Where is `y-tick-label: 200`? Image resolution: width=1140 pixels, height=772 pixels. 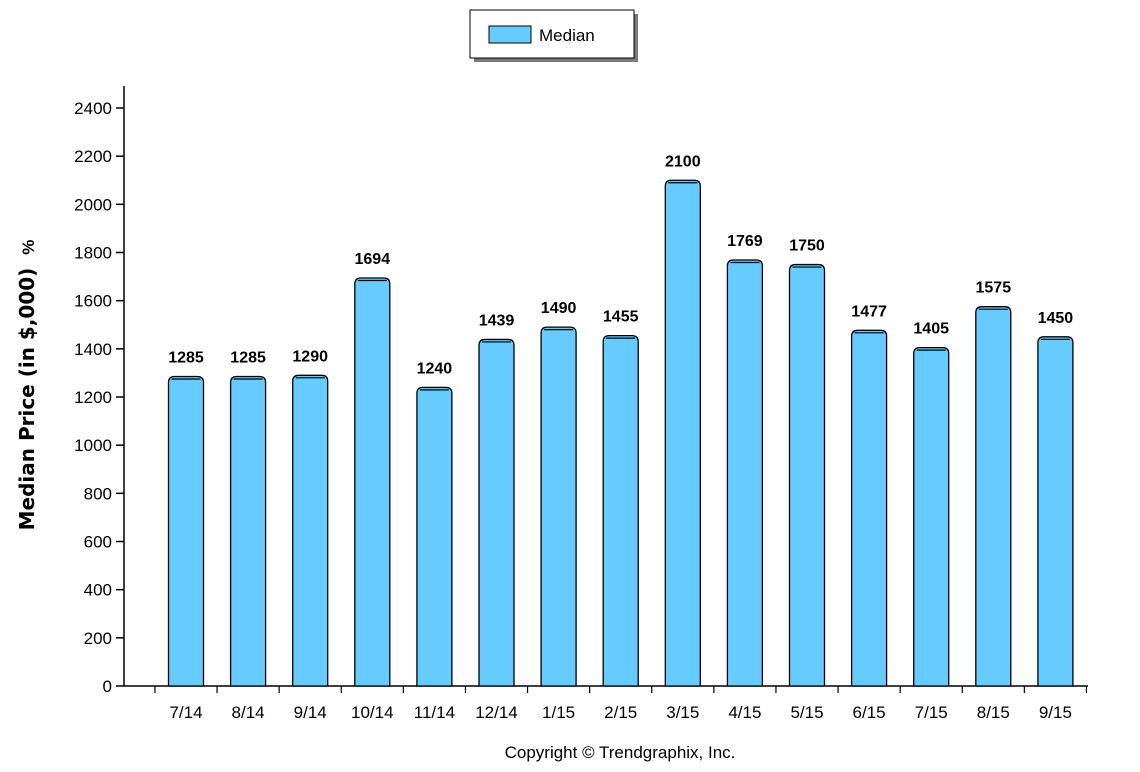 y-tick-label: 200 is located at coordinates (98, 638).